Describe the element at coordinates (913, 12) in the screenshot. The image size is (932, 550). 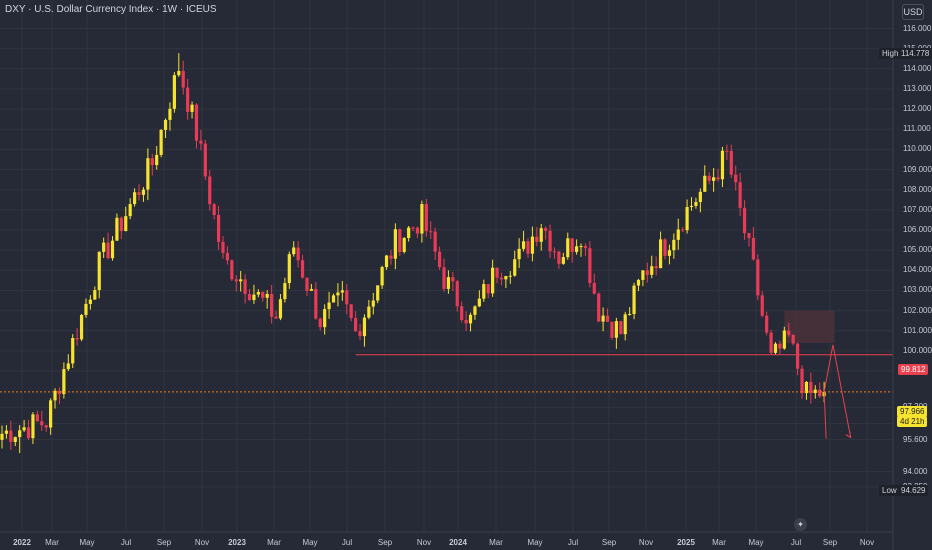
I see `currency-button: USD` at that location.